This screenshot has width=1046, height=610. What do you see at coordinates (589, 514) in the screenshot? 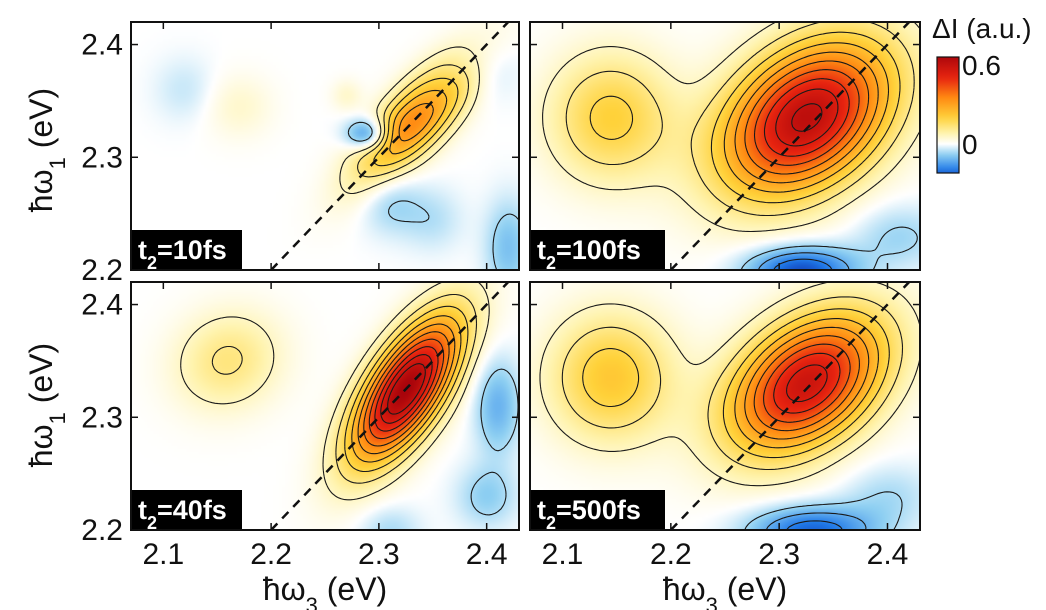
I see `time-label: t2=500fs` at bounding box center [589, 514].